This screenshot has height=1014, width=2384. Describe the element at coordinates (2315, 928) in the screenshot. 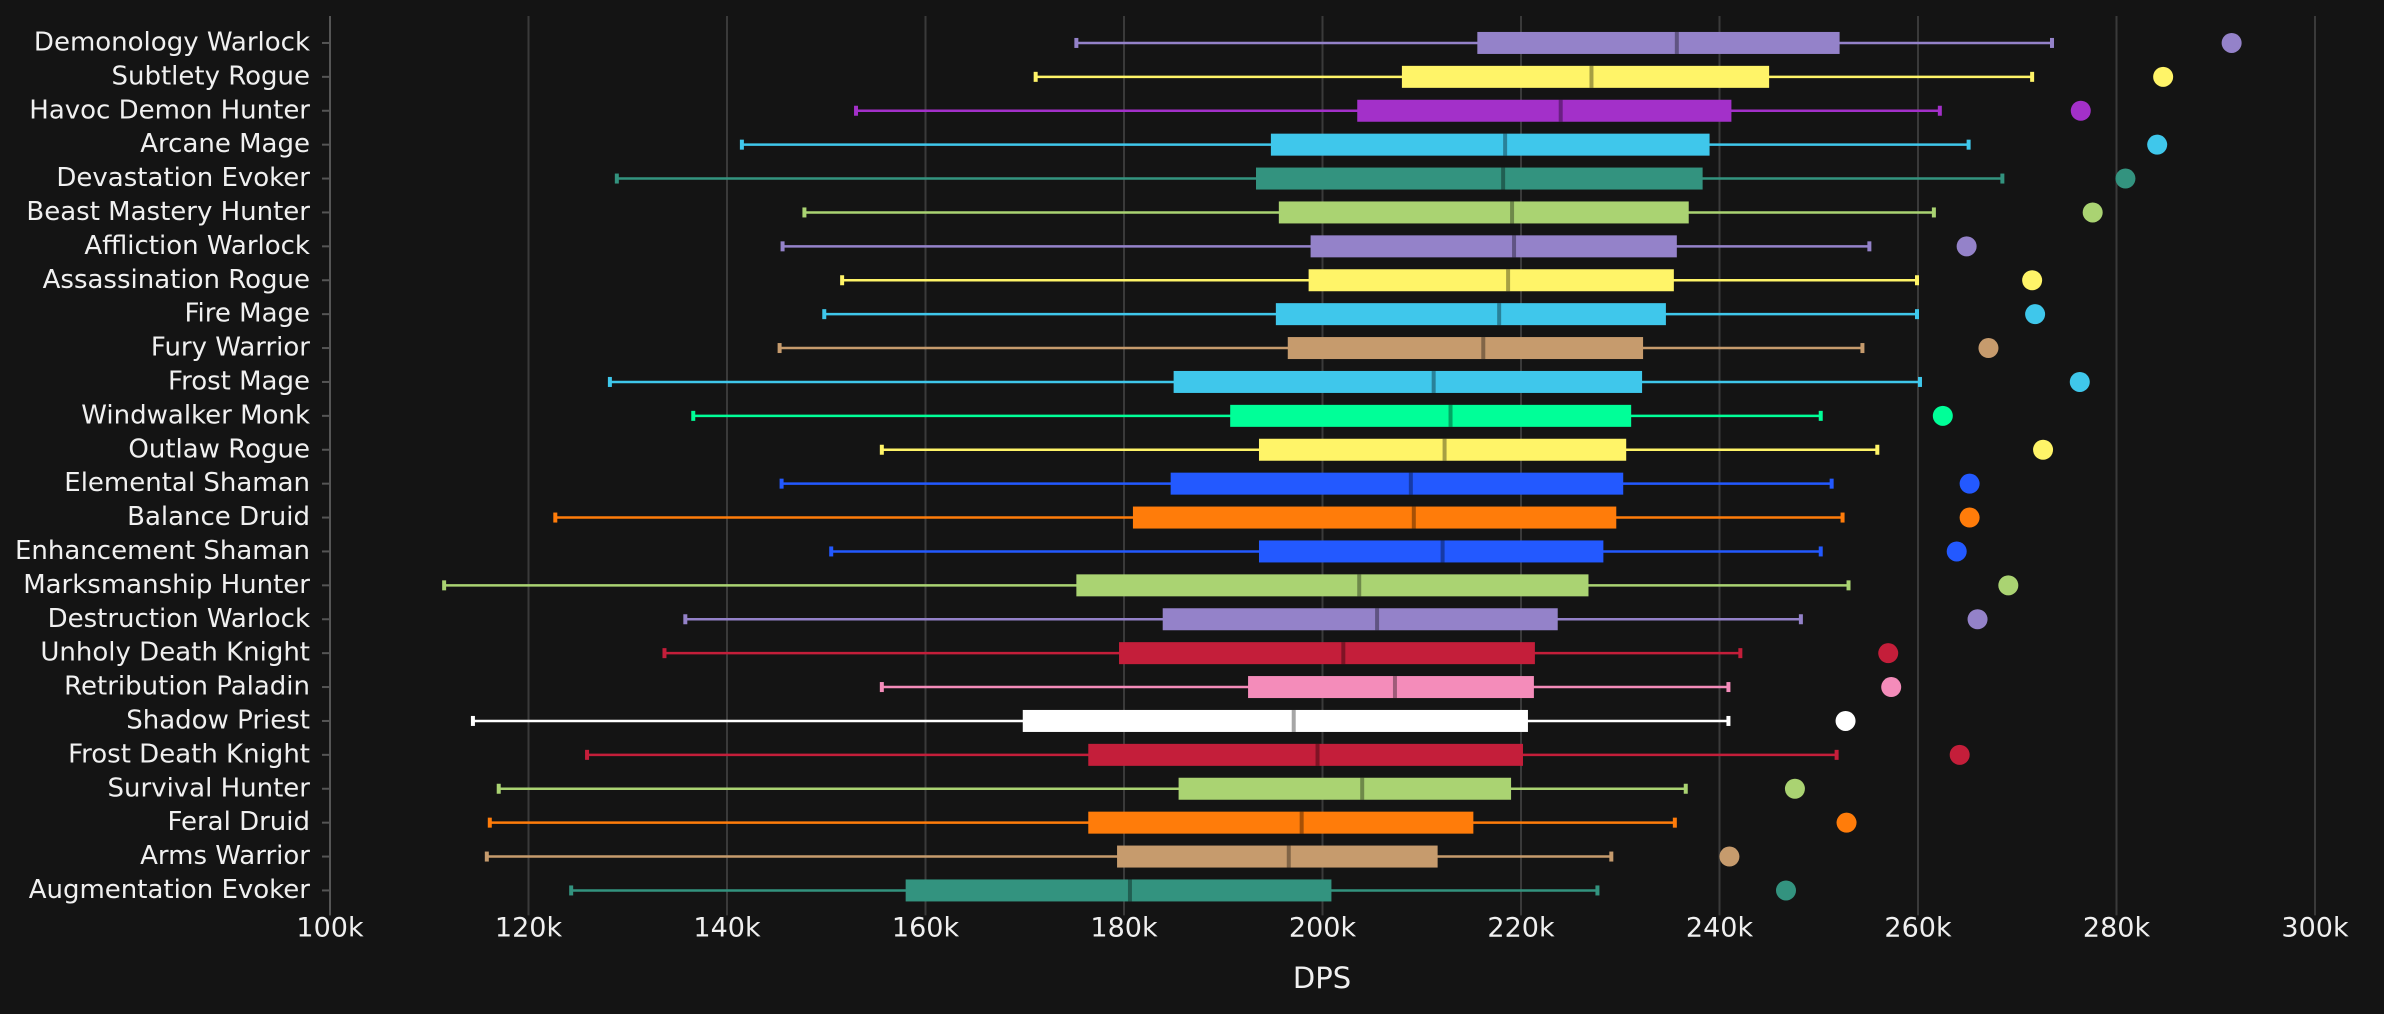

I see `x-tick-label: 300k` at that location.